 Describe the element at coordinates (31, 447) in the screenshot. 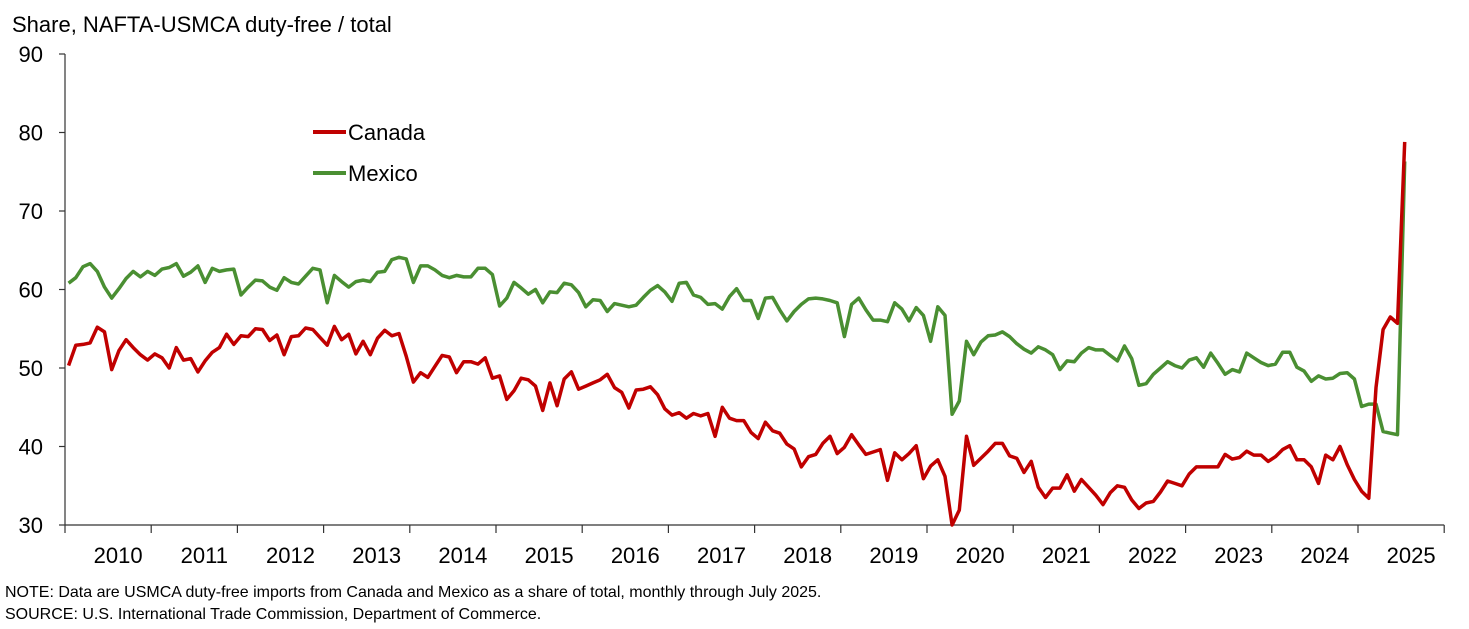

I see `y-tick-label: 40` at that location.